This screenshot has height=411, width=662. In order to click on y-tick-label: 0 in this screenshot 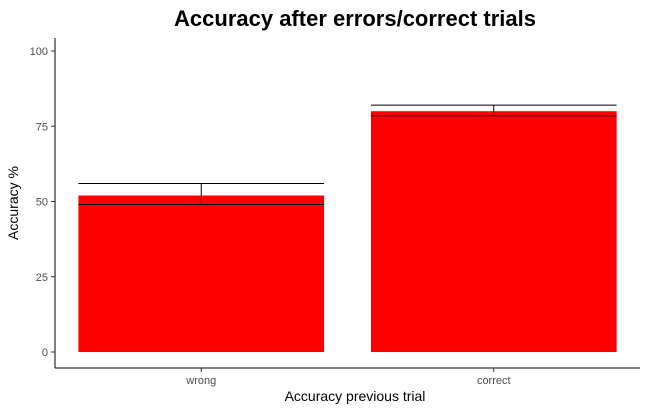, I will do `click(45, 353)`.